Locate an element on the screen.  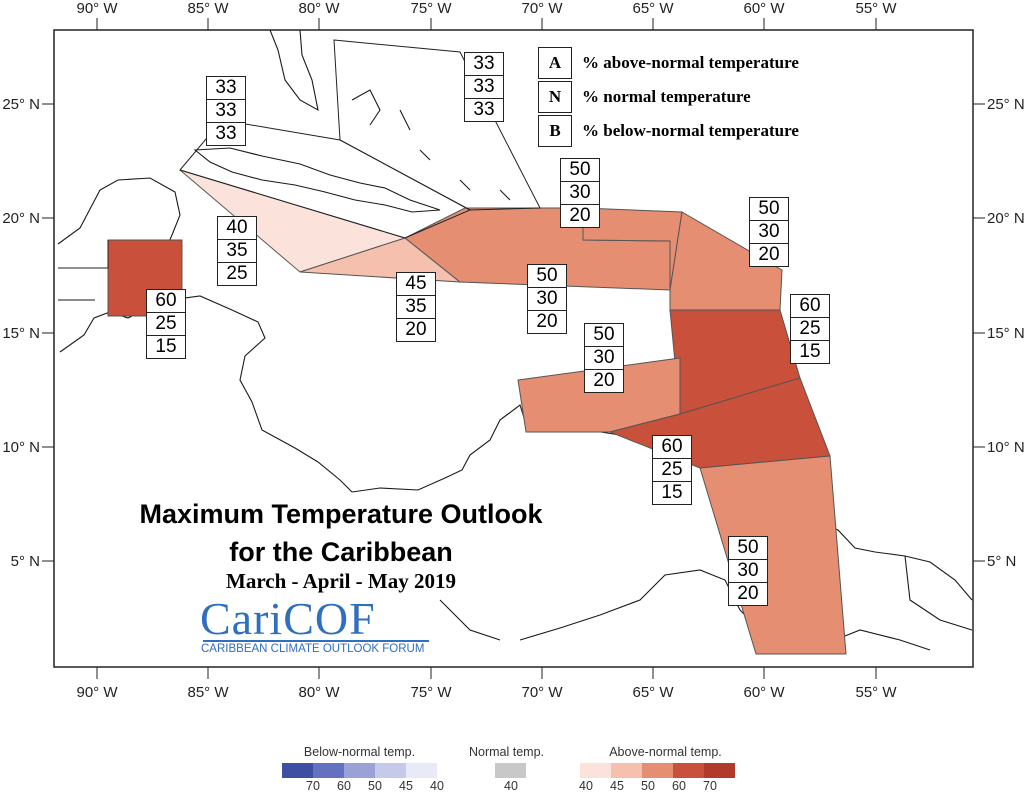
lon-label: 60° W is located at coordinates (764, 692).